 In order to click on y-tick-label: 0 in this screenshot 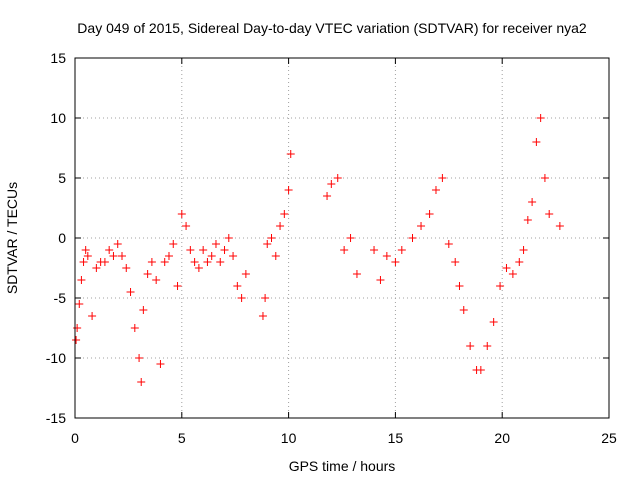, I will do `click(62, 238)`.